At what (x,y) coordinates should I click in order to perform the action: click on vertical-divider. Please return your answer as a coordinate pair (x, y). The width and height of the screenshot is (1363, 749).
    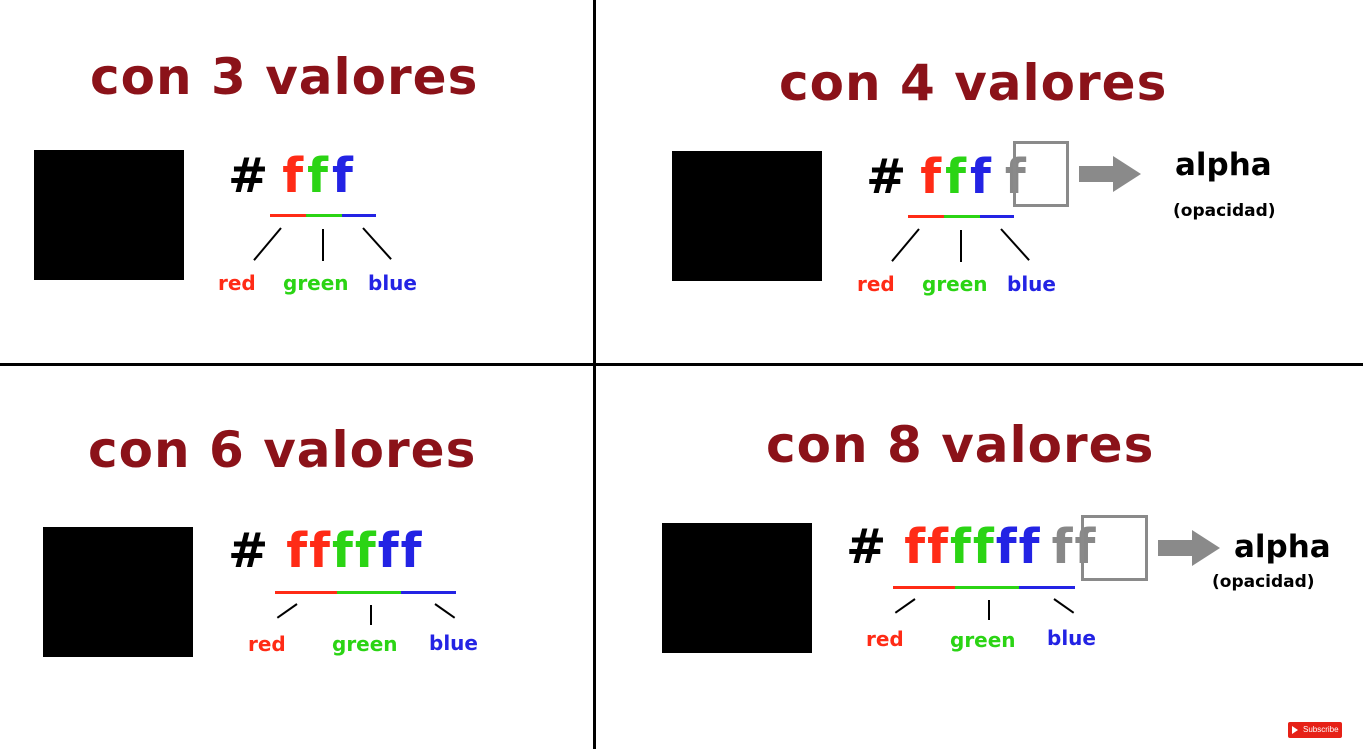
    Looking at the image, I should click on (594, 374).